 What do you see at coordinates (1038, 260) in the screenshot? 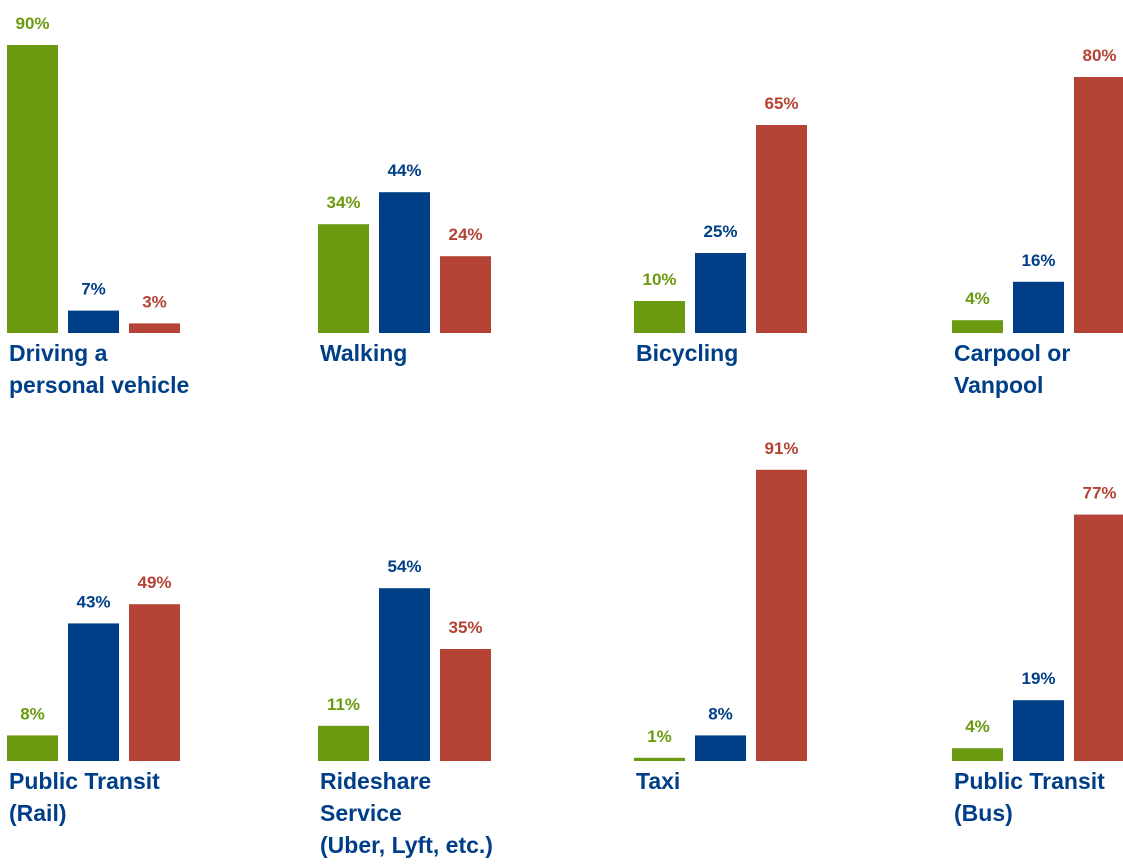
I see `bar-value-label: 16%` at bounding box center [1038, 260].